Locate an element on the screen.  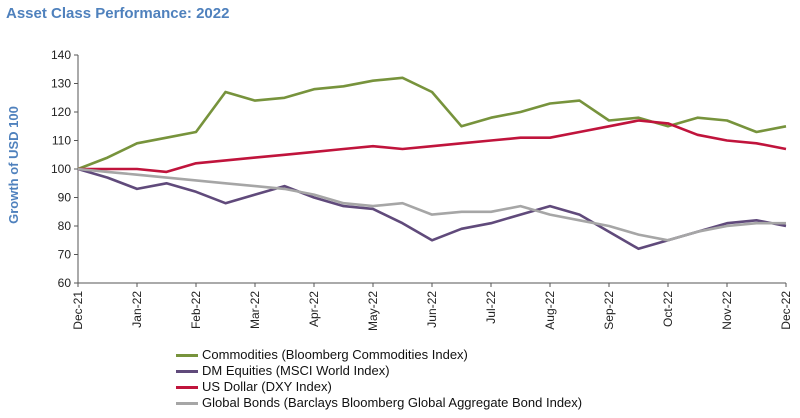
legend-item: DM Equities (MSCI World Index) is located at coordinates (379, 371).